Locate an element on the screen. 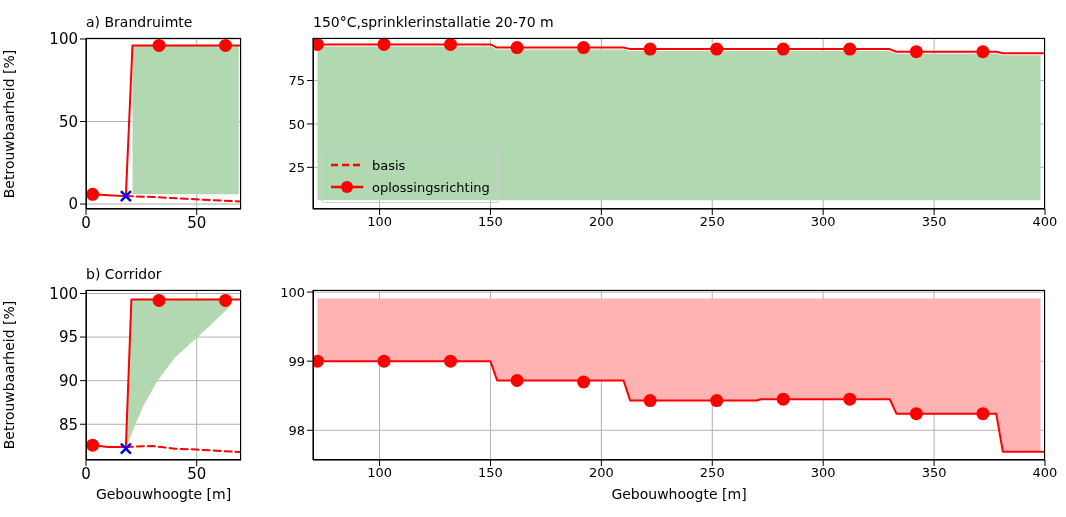  chart-title: a) Brandruimte is located at coordinates (139, 22).